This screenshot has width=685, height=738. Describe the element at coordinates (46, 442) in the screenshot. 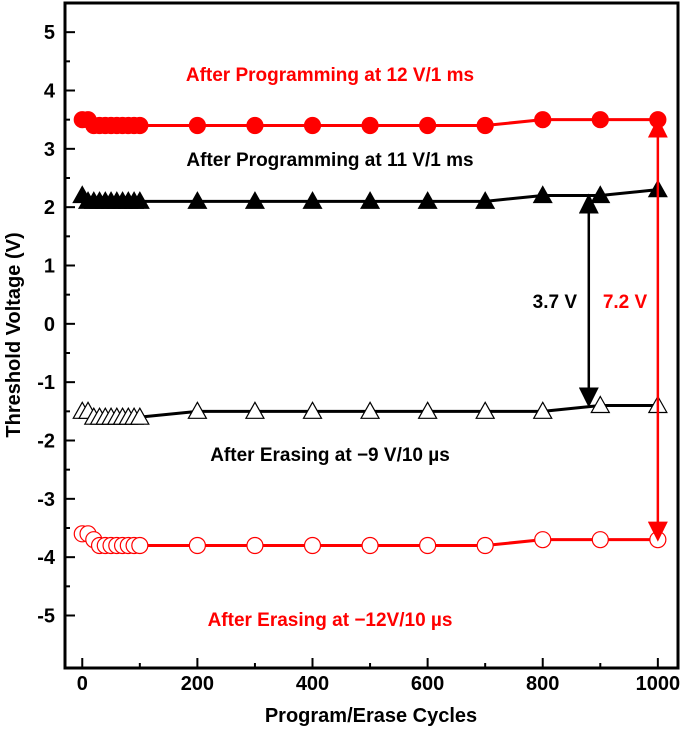

I see `y-tick-label: -2` at that location.